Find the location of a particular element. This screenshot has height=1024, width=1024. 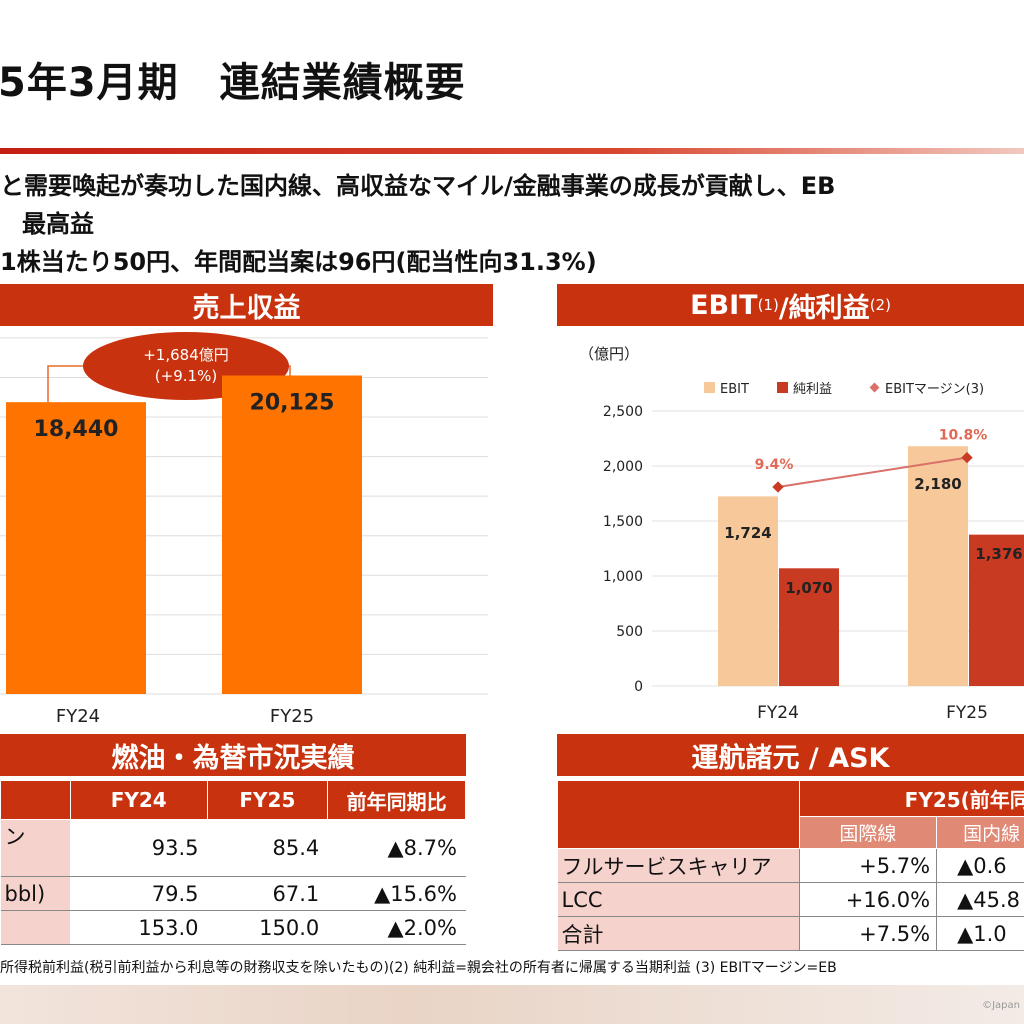

ebit-category-label: FY24 is located at coordinates (778, 713).